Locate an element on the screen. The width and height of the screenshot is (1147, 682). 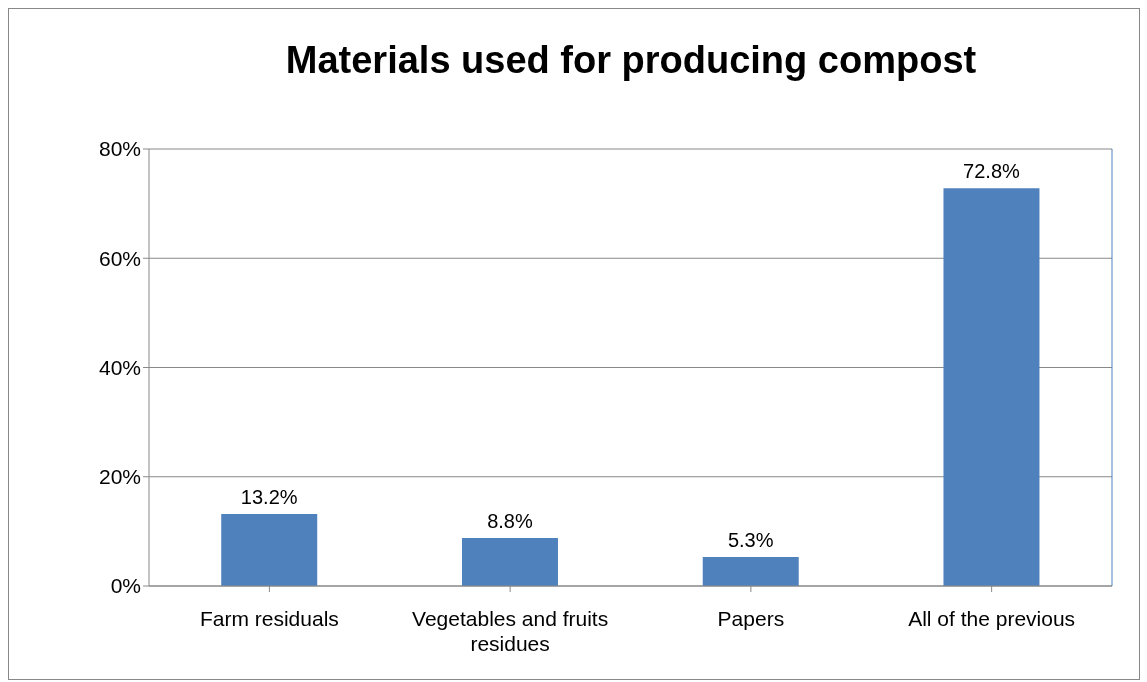
y-tick-label: 80% is located at coordinates (119, 149).